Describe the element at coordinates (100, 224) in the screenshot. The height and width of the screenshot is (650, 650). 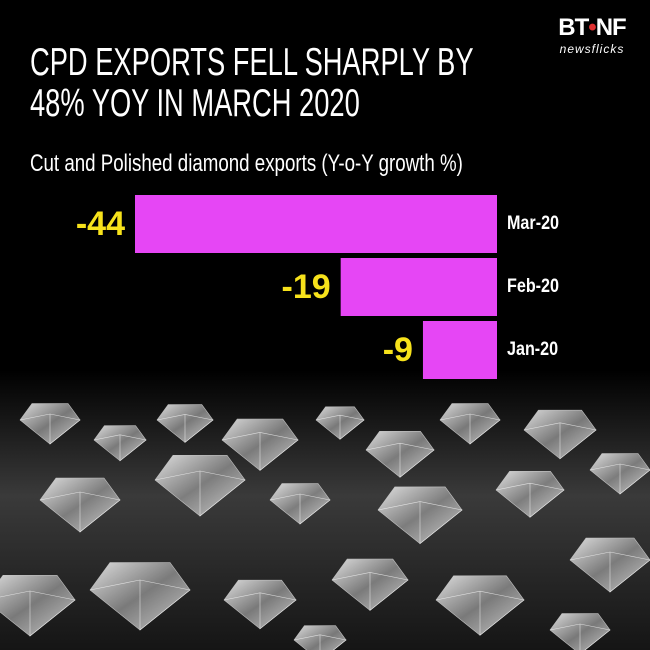
I see `value-label: -44` at that location.